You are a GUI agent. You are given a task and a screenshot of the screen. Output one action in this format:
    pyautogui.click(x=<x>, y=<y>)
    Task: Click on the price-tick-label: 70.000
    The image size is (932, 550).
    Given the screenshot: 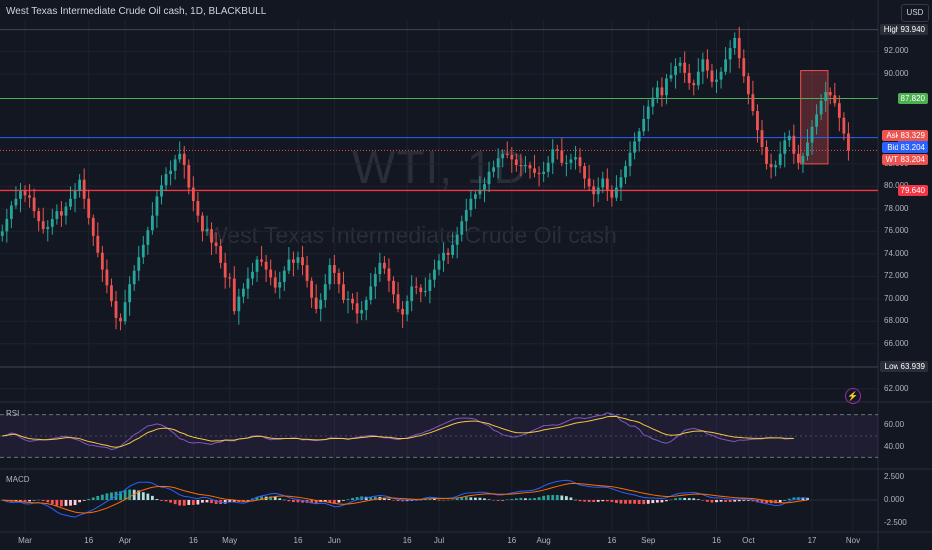 What is the action you would take?
    pyautogui.click(x=896, y=298)
    